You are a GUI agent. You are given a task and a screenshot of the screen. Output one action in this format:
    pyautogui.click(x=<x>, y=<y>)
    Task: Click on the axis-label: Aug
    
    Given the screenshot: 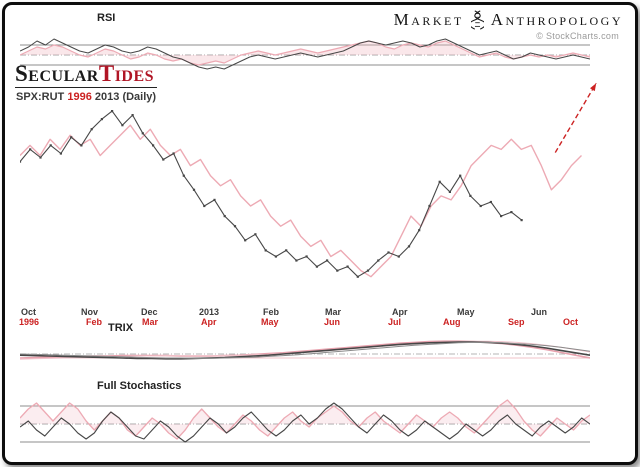 What is the action you would take?
    pyautogui.click(x=452, y=322)
    